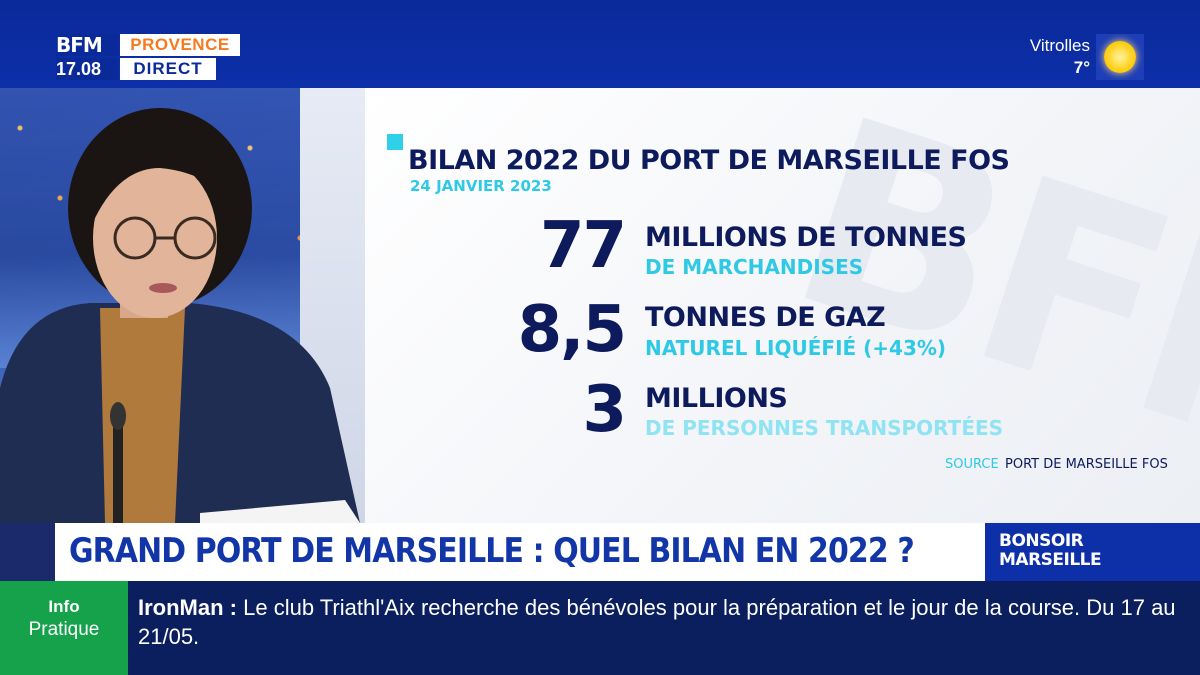 Image resolution: width=1200 pixels, height=675 pixels. I want to click on show-badge: BONSOIR MARSEILLE, so click(1092, 552).